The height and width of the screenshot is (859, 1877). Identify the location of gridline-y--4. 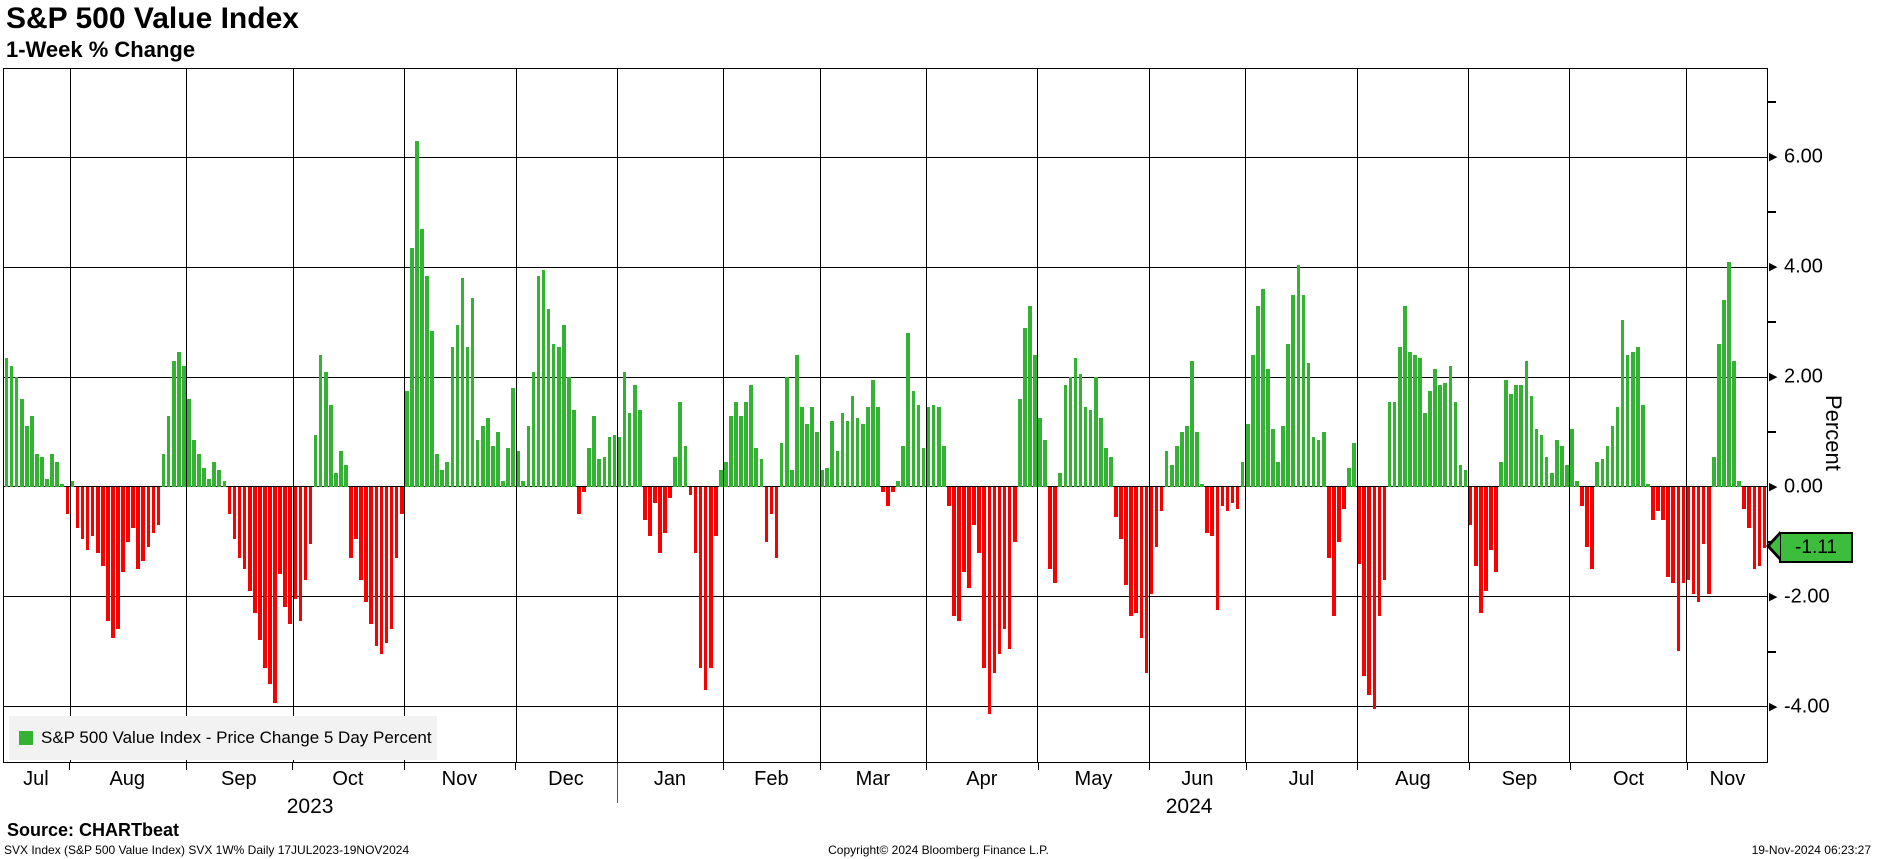
(885, 706).